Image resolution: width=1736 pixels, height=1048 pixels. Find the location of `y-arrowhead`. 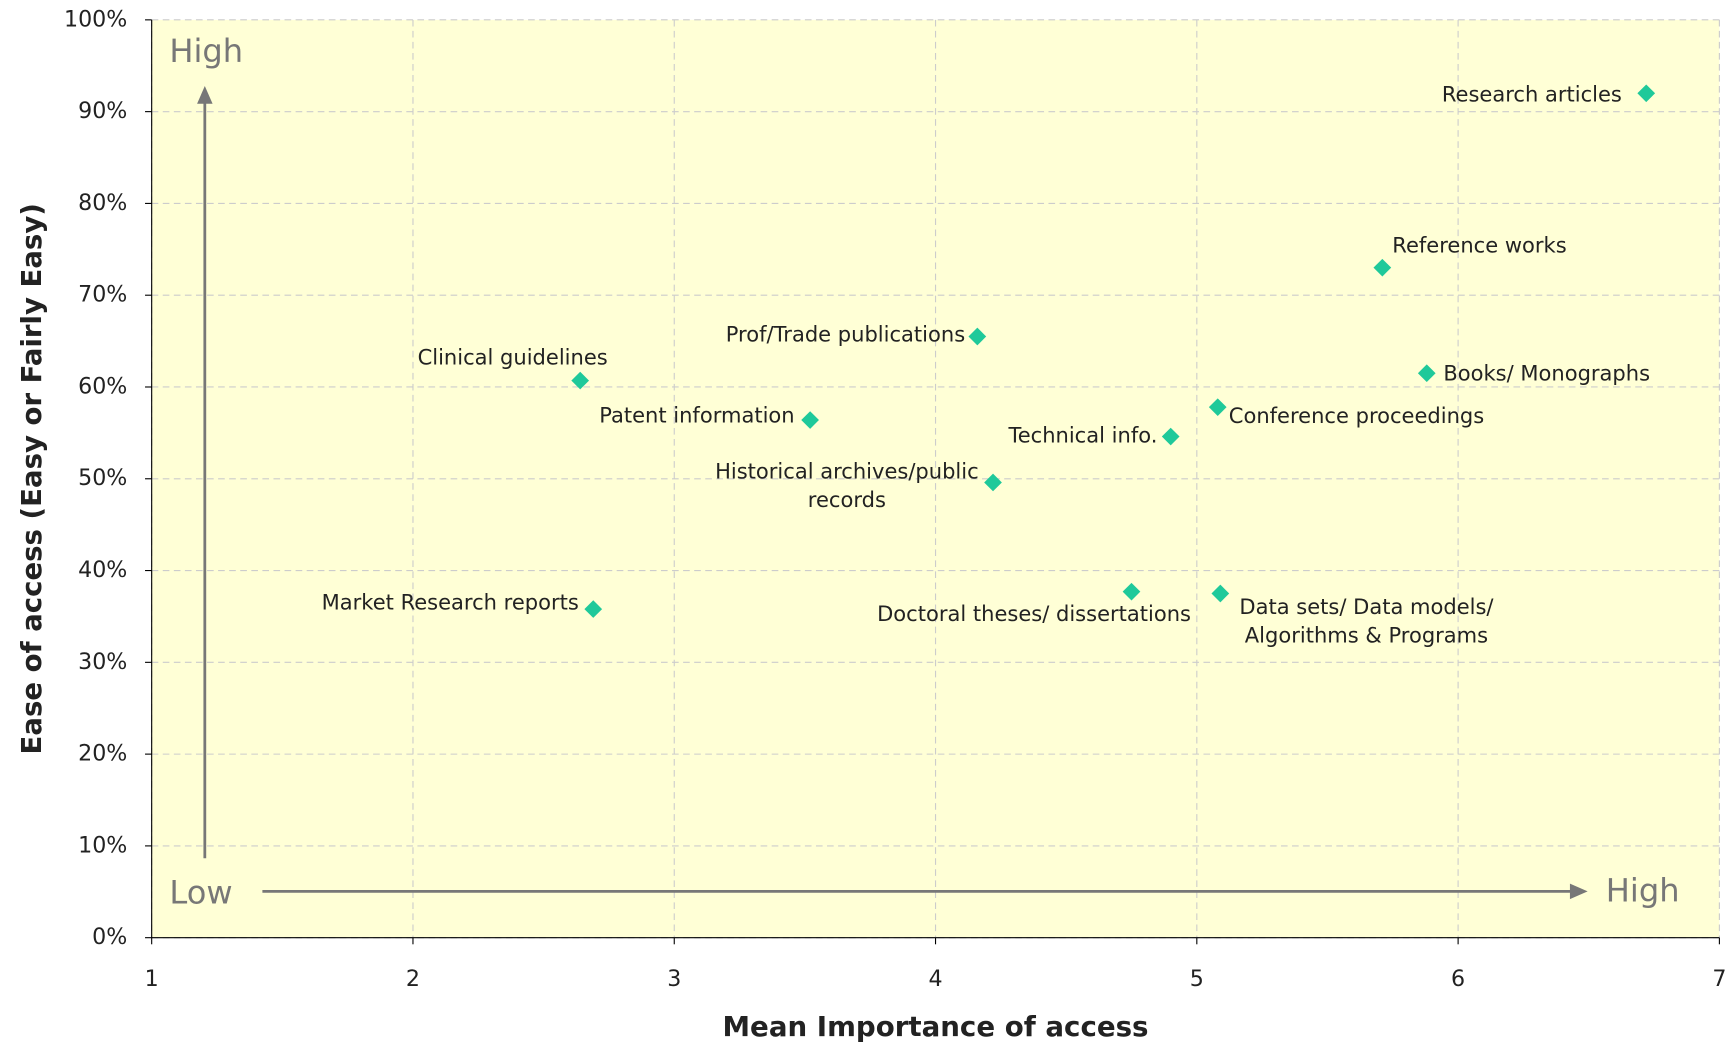

y-arrowhead is located at coordinates (205, 95).